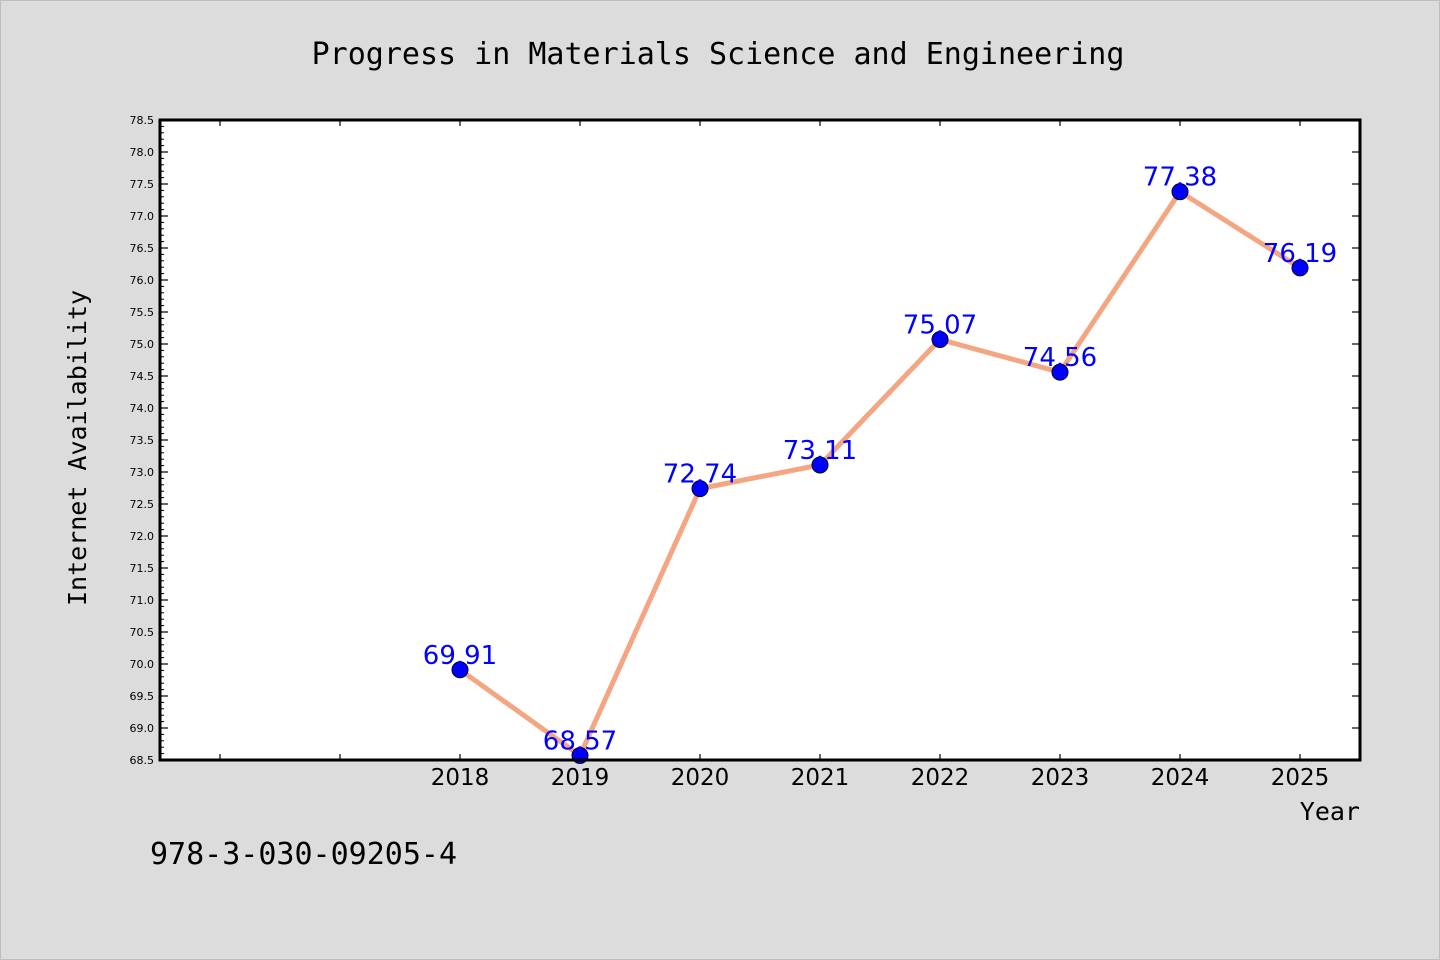  I want to click on data-label: 76.19, so click(1300, 254).